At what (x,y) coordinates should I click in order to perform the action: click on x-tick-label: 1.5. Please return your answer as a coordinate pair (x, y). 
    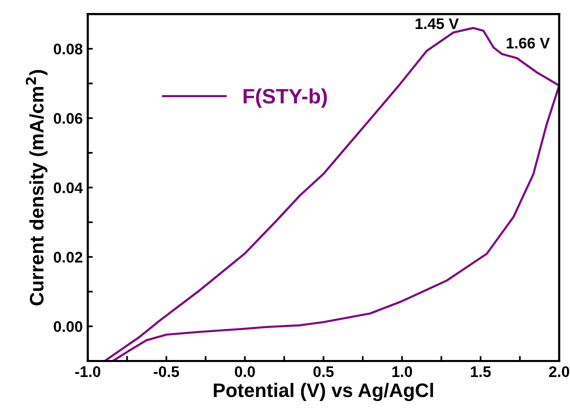
    Looking at the image, I should click on (480, 372).